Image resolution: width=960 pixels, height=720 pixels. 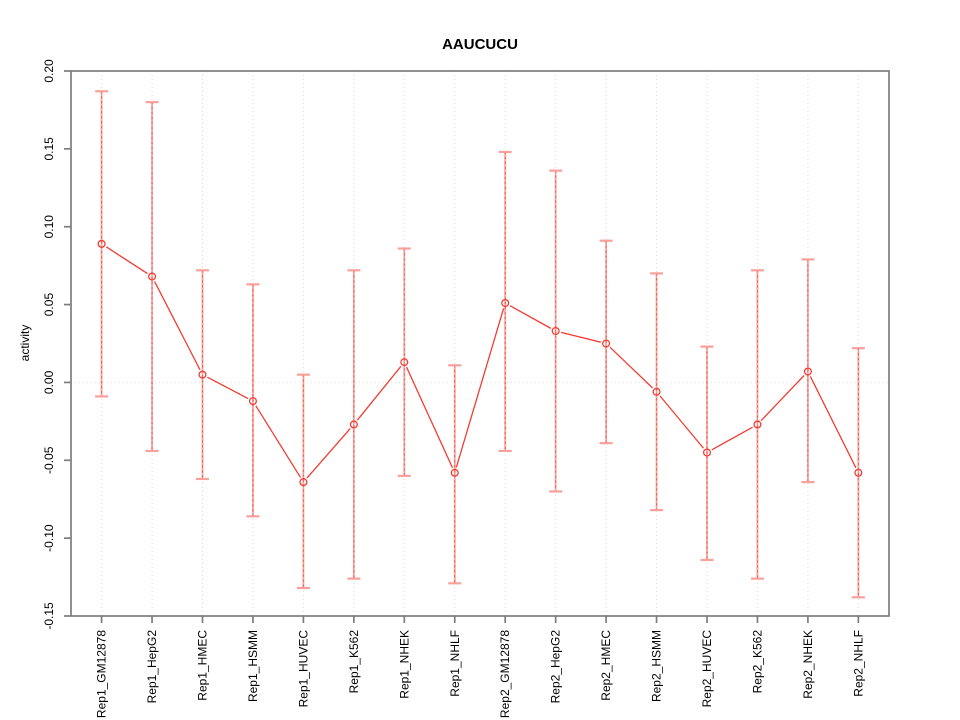 What do you see at coordinates (152, 667) in the screenshot?
I see `x-tick-label: Rep1_HepG2` at bounding box center [152, 667].